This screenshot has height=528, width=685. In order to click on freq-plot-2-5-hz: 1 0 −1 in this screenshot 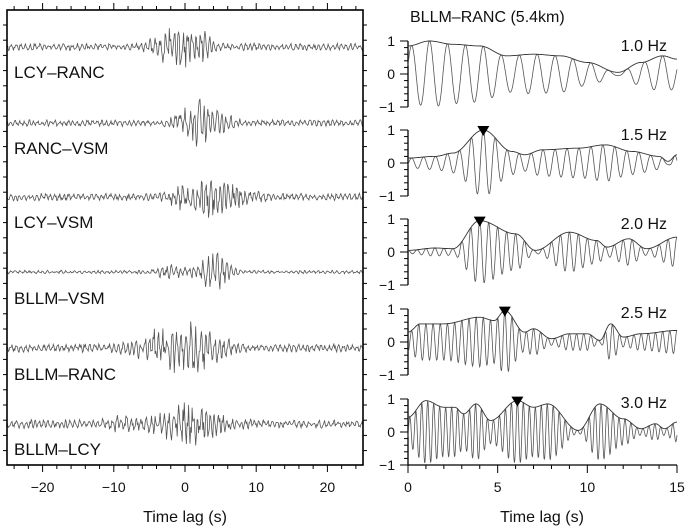, I will do `click(528, 342)`.